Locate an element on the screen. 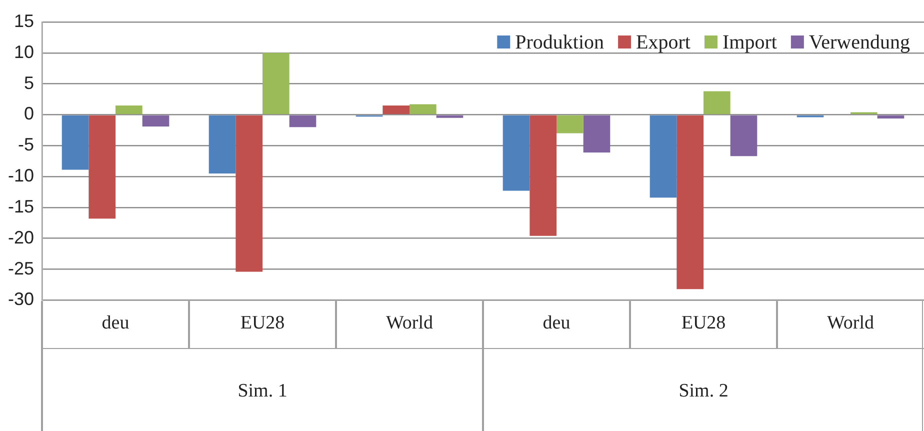 This screenshot has width=924, height=431. legend-label: Export is located at coordinates (663, 42).